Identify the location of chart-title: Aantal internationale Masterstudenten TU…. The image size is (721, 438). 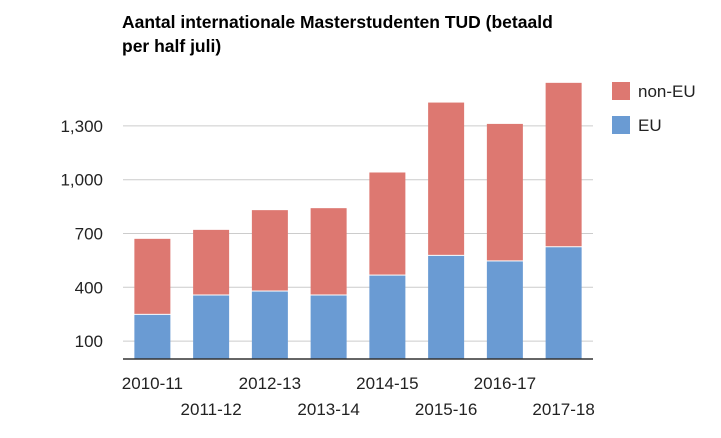
(337, 34).